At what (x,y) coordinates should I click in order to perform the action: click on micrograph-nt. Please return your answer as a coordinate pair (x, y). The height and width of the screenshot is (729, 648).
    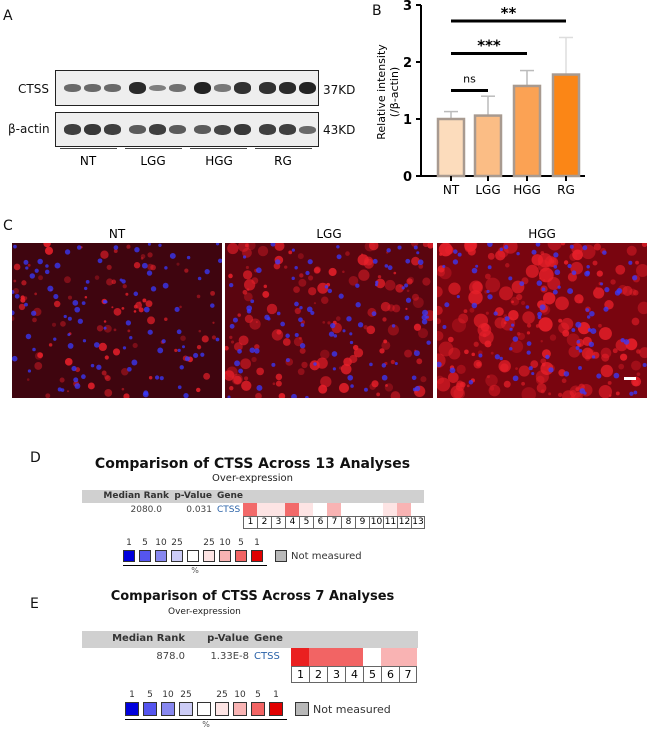
    Looking at the image, I should click on (117, 320).